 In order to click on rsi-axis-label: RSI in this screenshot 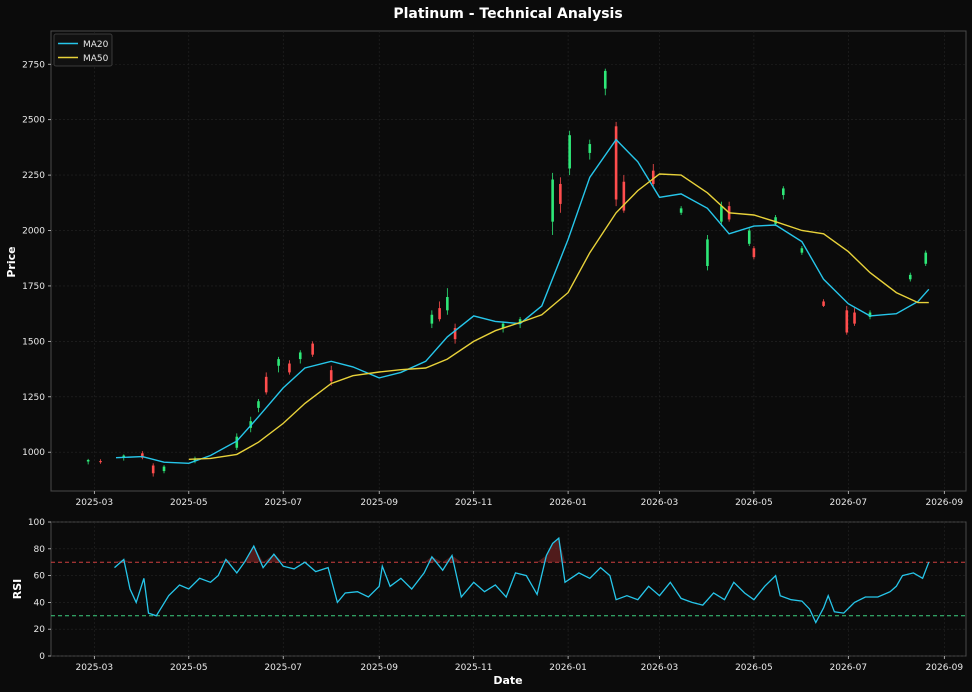, I will do `click(17, 589)`.